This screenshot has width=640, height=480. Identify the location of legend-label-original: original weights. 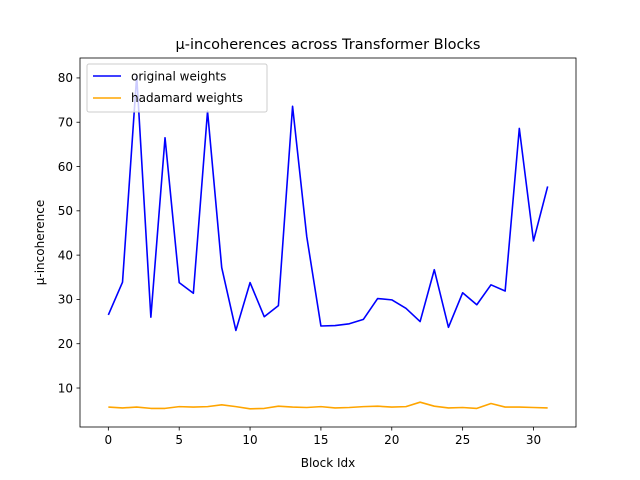
(178, 77).